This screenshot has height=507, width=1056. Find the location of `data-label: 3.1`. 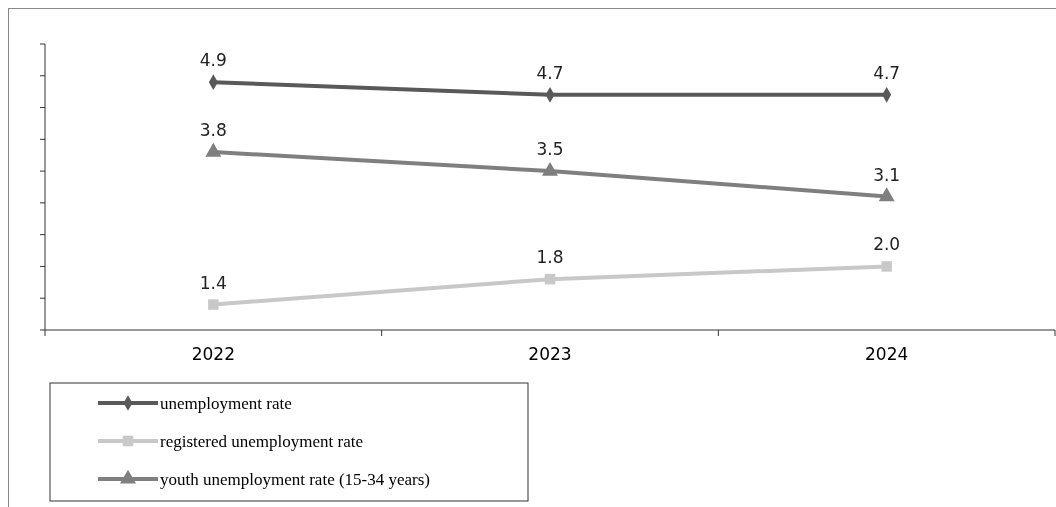

data-label: 3.1 is located at coordinates (887, 174).